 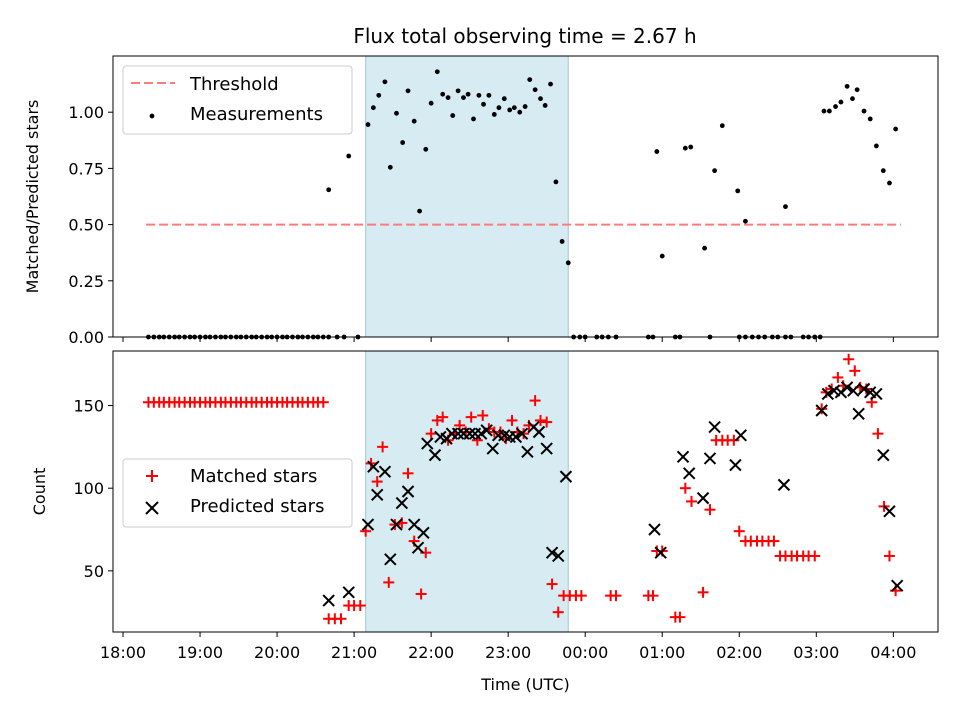 What do you see at coordinates (86, 225) in the screenshot?
I see `top-y-tick-label: 0.50` at bounding box center [86, 225].